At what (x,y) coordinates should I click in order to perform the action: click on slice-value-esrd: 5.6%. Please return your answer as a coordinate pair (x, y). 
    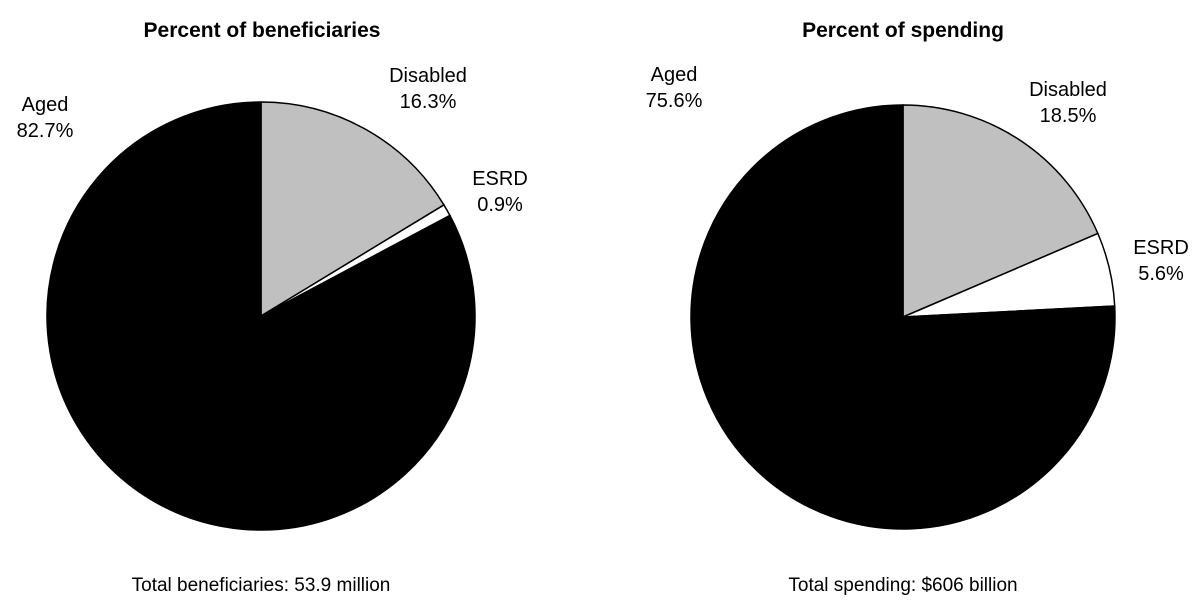
    Looking at the image, I should click on (1161, 274).